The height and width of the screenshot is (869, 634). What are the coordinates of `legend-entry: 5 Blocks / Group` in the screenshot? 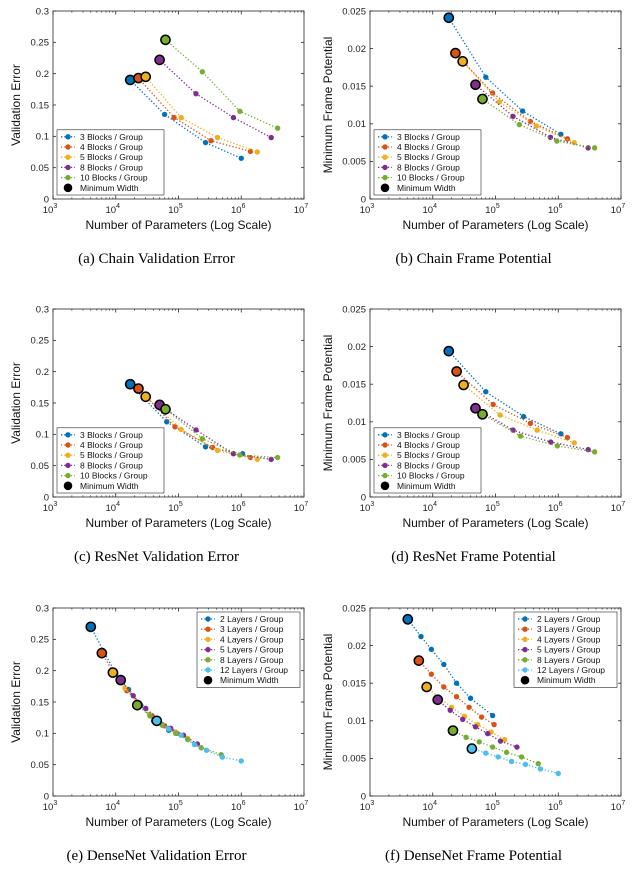 It's located at (428, 157).